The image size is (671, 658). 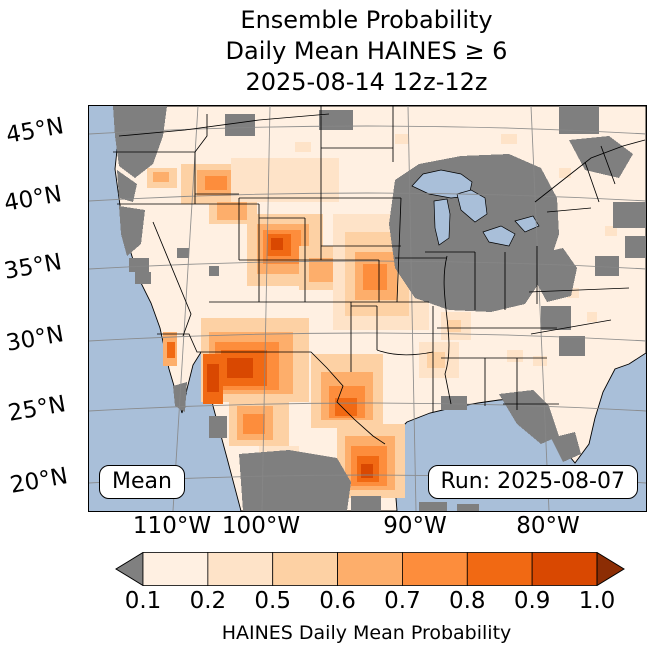 I want to click on lake-michigan, so click(x=442, y=222).